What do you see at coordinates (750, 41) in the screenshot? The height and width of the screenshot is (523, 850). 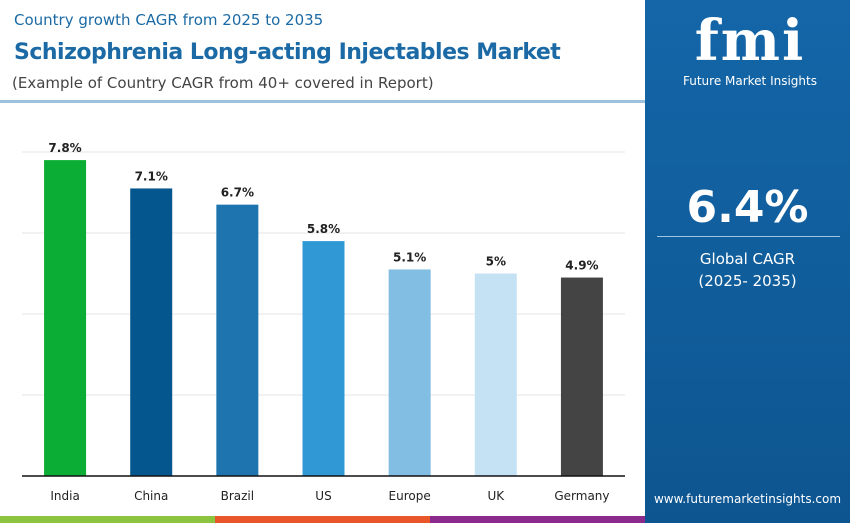 I see `logo-mark: fmi` at bounding box center [750, 41].